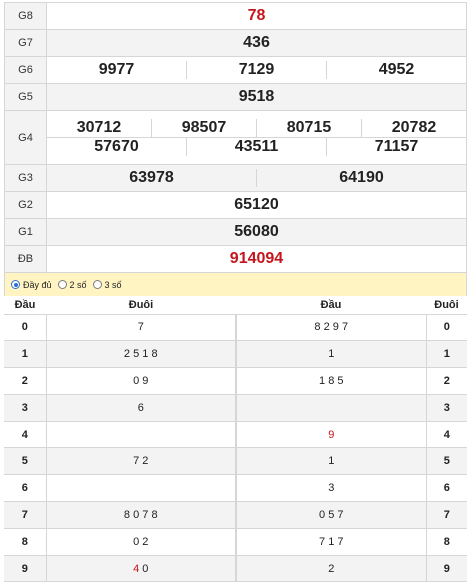 The image size is (472, 586). I want to click on row-head-digits: 9, so click(331, 435).